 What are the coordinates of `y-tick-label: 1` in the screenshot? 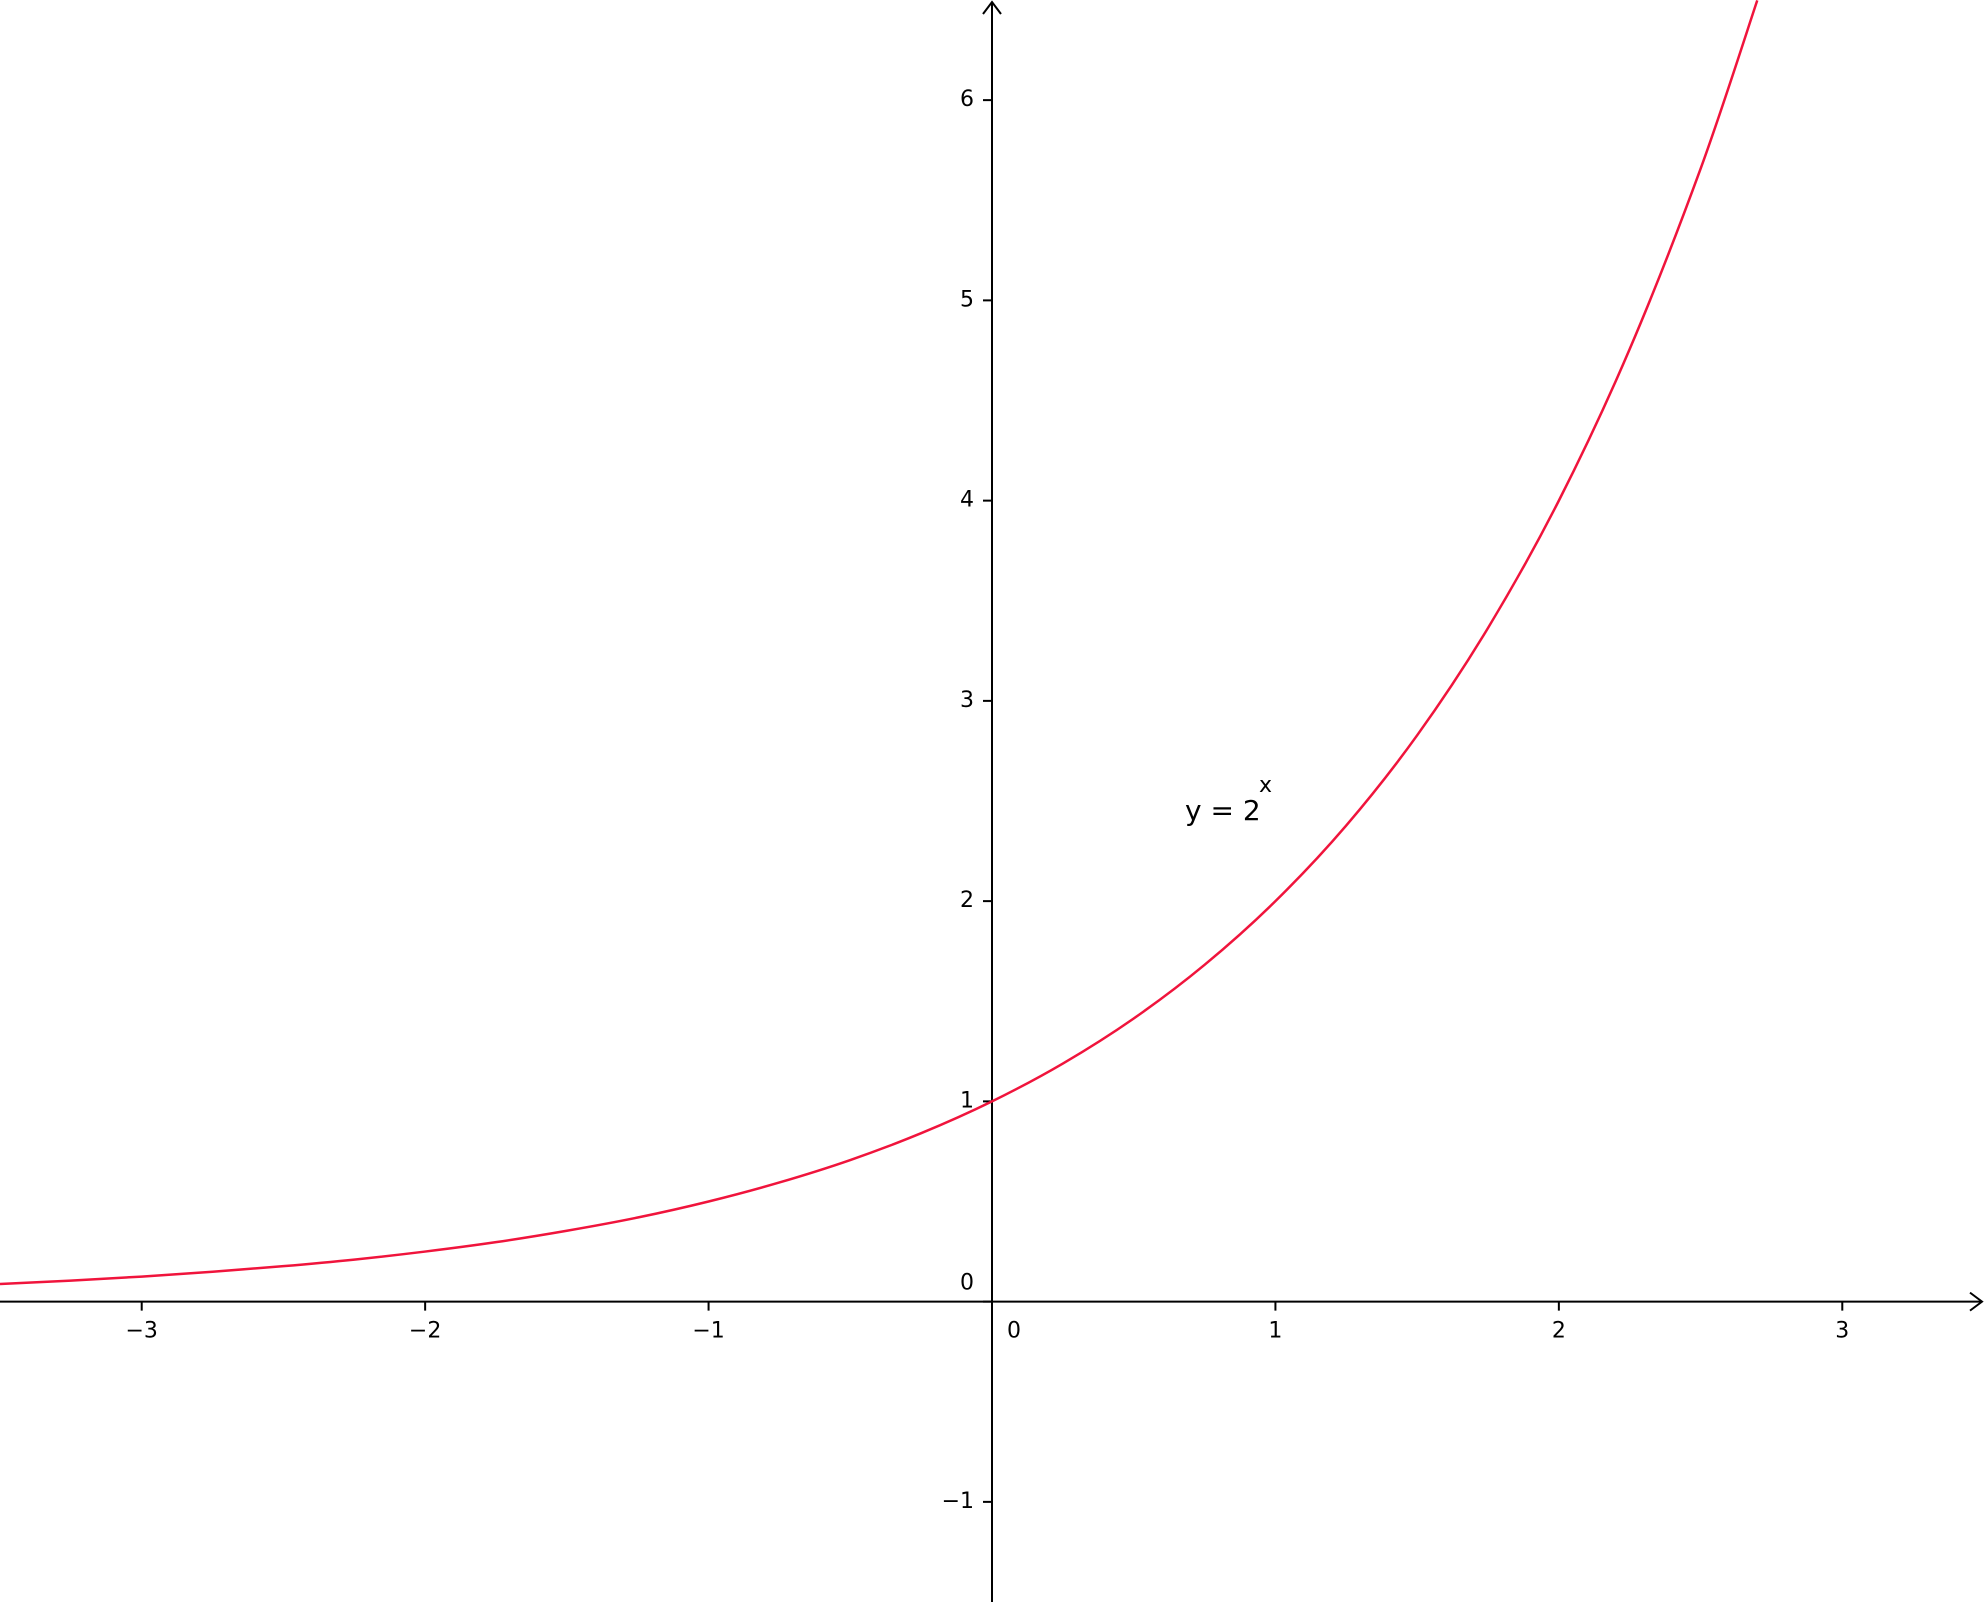 It's located at (967, 1100).